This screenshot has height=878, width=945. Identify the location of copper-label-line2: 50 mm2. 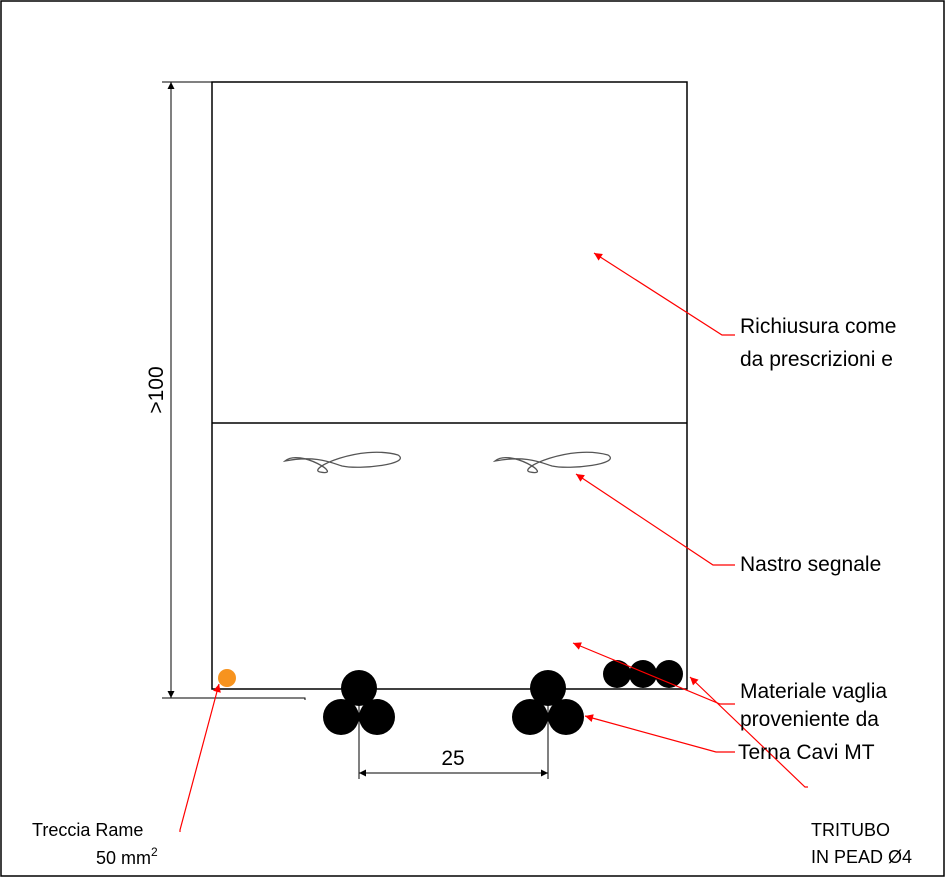
(127, 856).